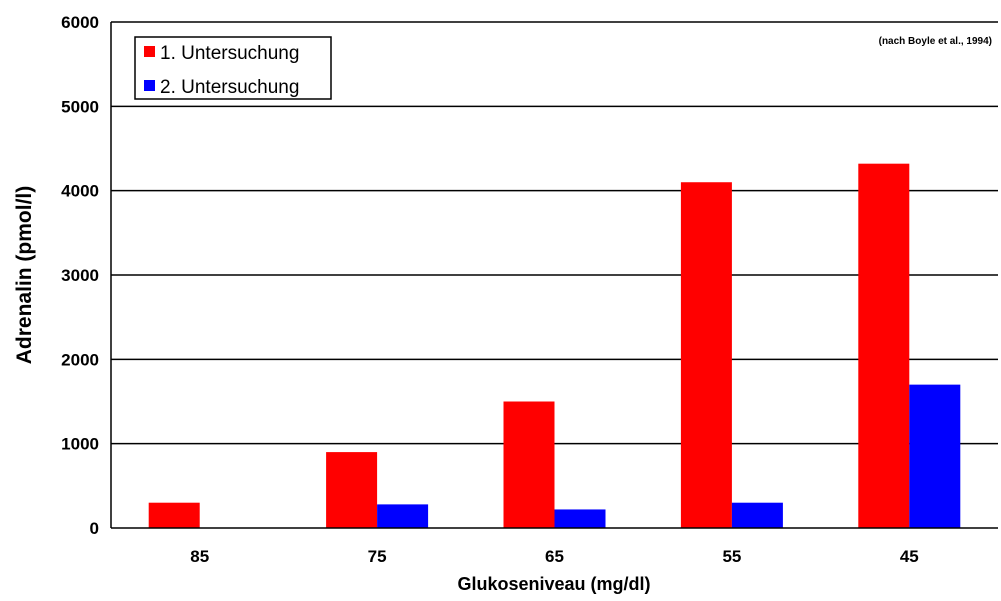  I want to click on y-tick-labels: 0 1000 2000 3000 4000 5000 6000, so click(80, 275).